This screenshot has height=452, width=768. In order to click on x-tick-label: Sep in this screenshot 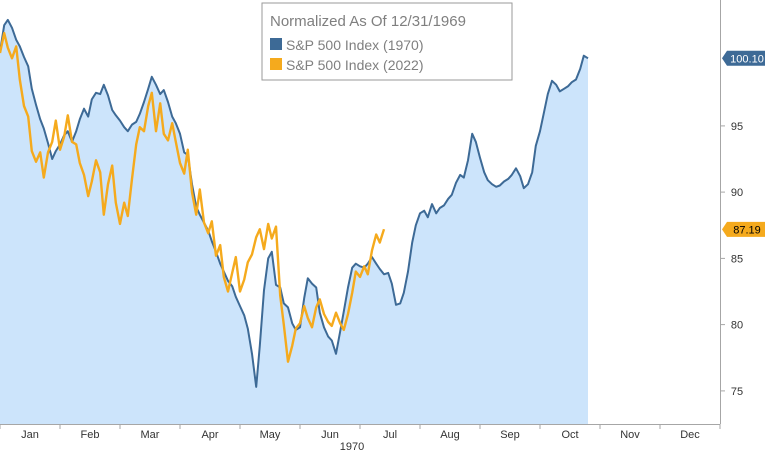, I will do `click(510, 435)`.